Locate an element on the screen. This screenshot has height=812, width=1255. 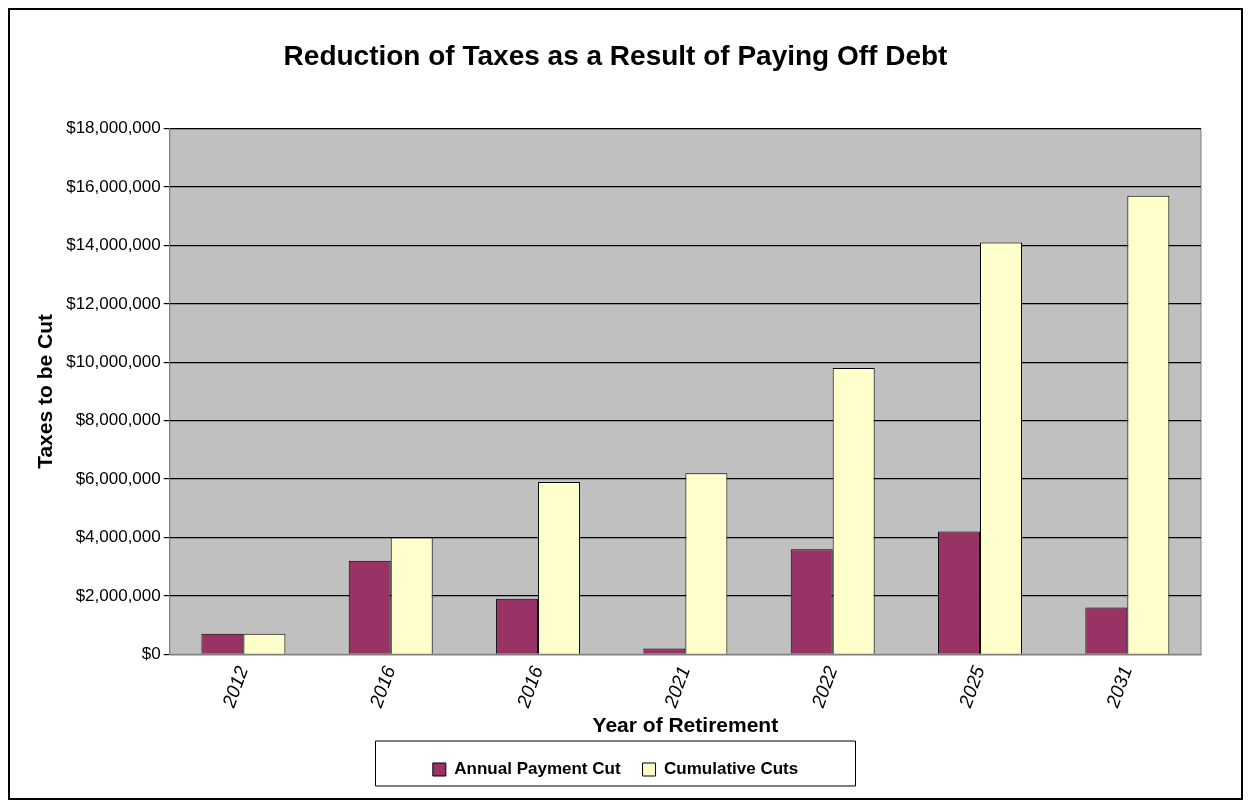
y-tick-label: $14,000,000 is located at coordinates (113, 245).